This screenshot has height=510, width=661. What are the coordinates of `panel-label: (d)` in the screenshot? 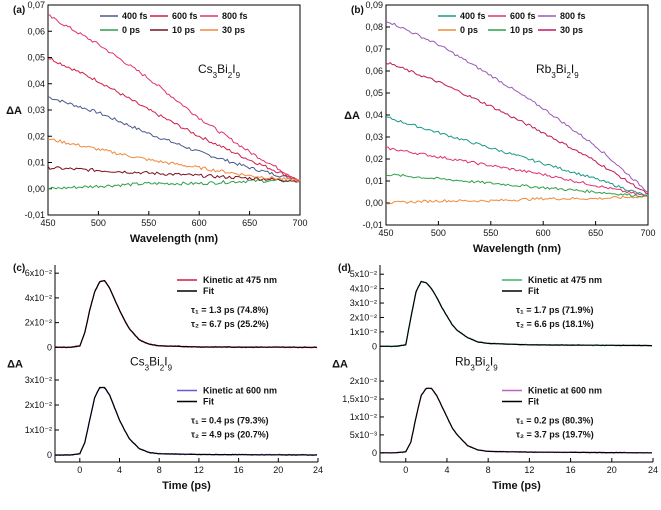 It's located at (344, 268).